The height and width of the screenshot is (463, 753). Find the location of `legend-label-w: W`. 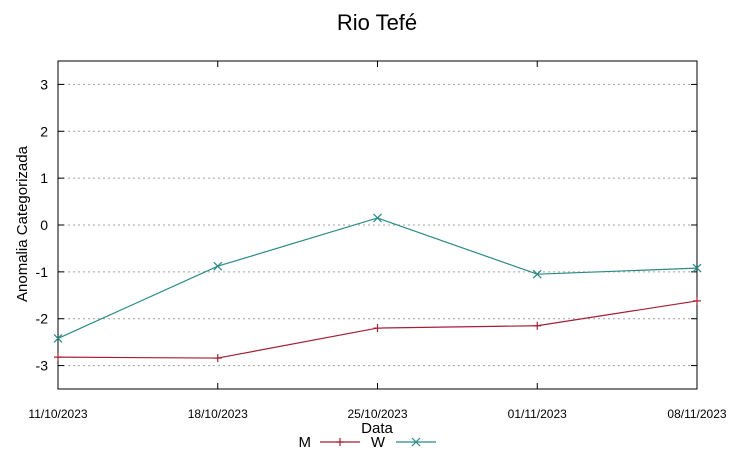

legend-label-w: W is located at coordinates (378, 442).